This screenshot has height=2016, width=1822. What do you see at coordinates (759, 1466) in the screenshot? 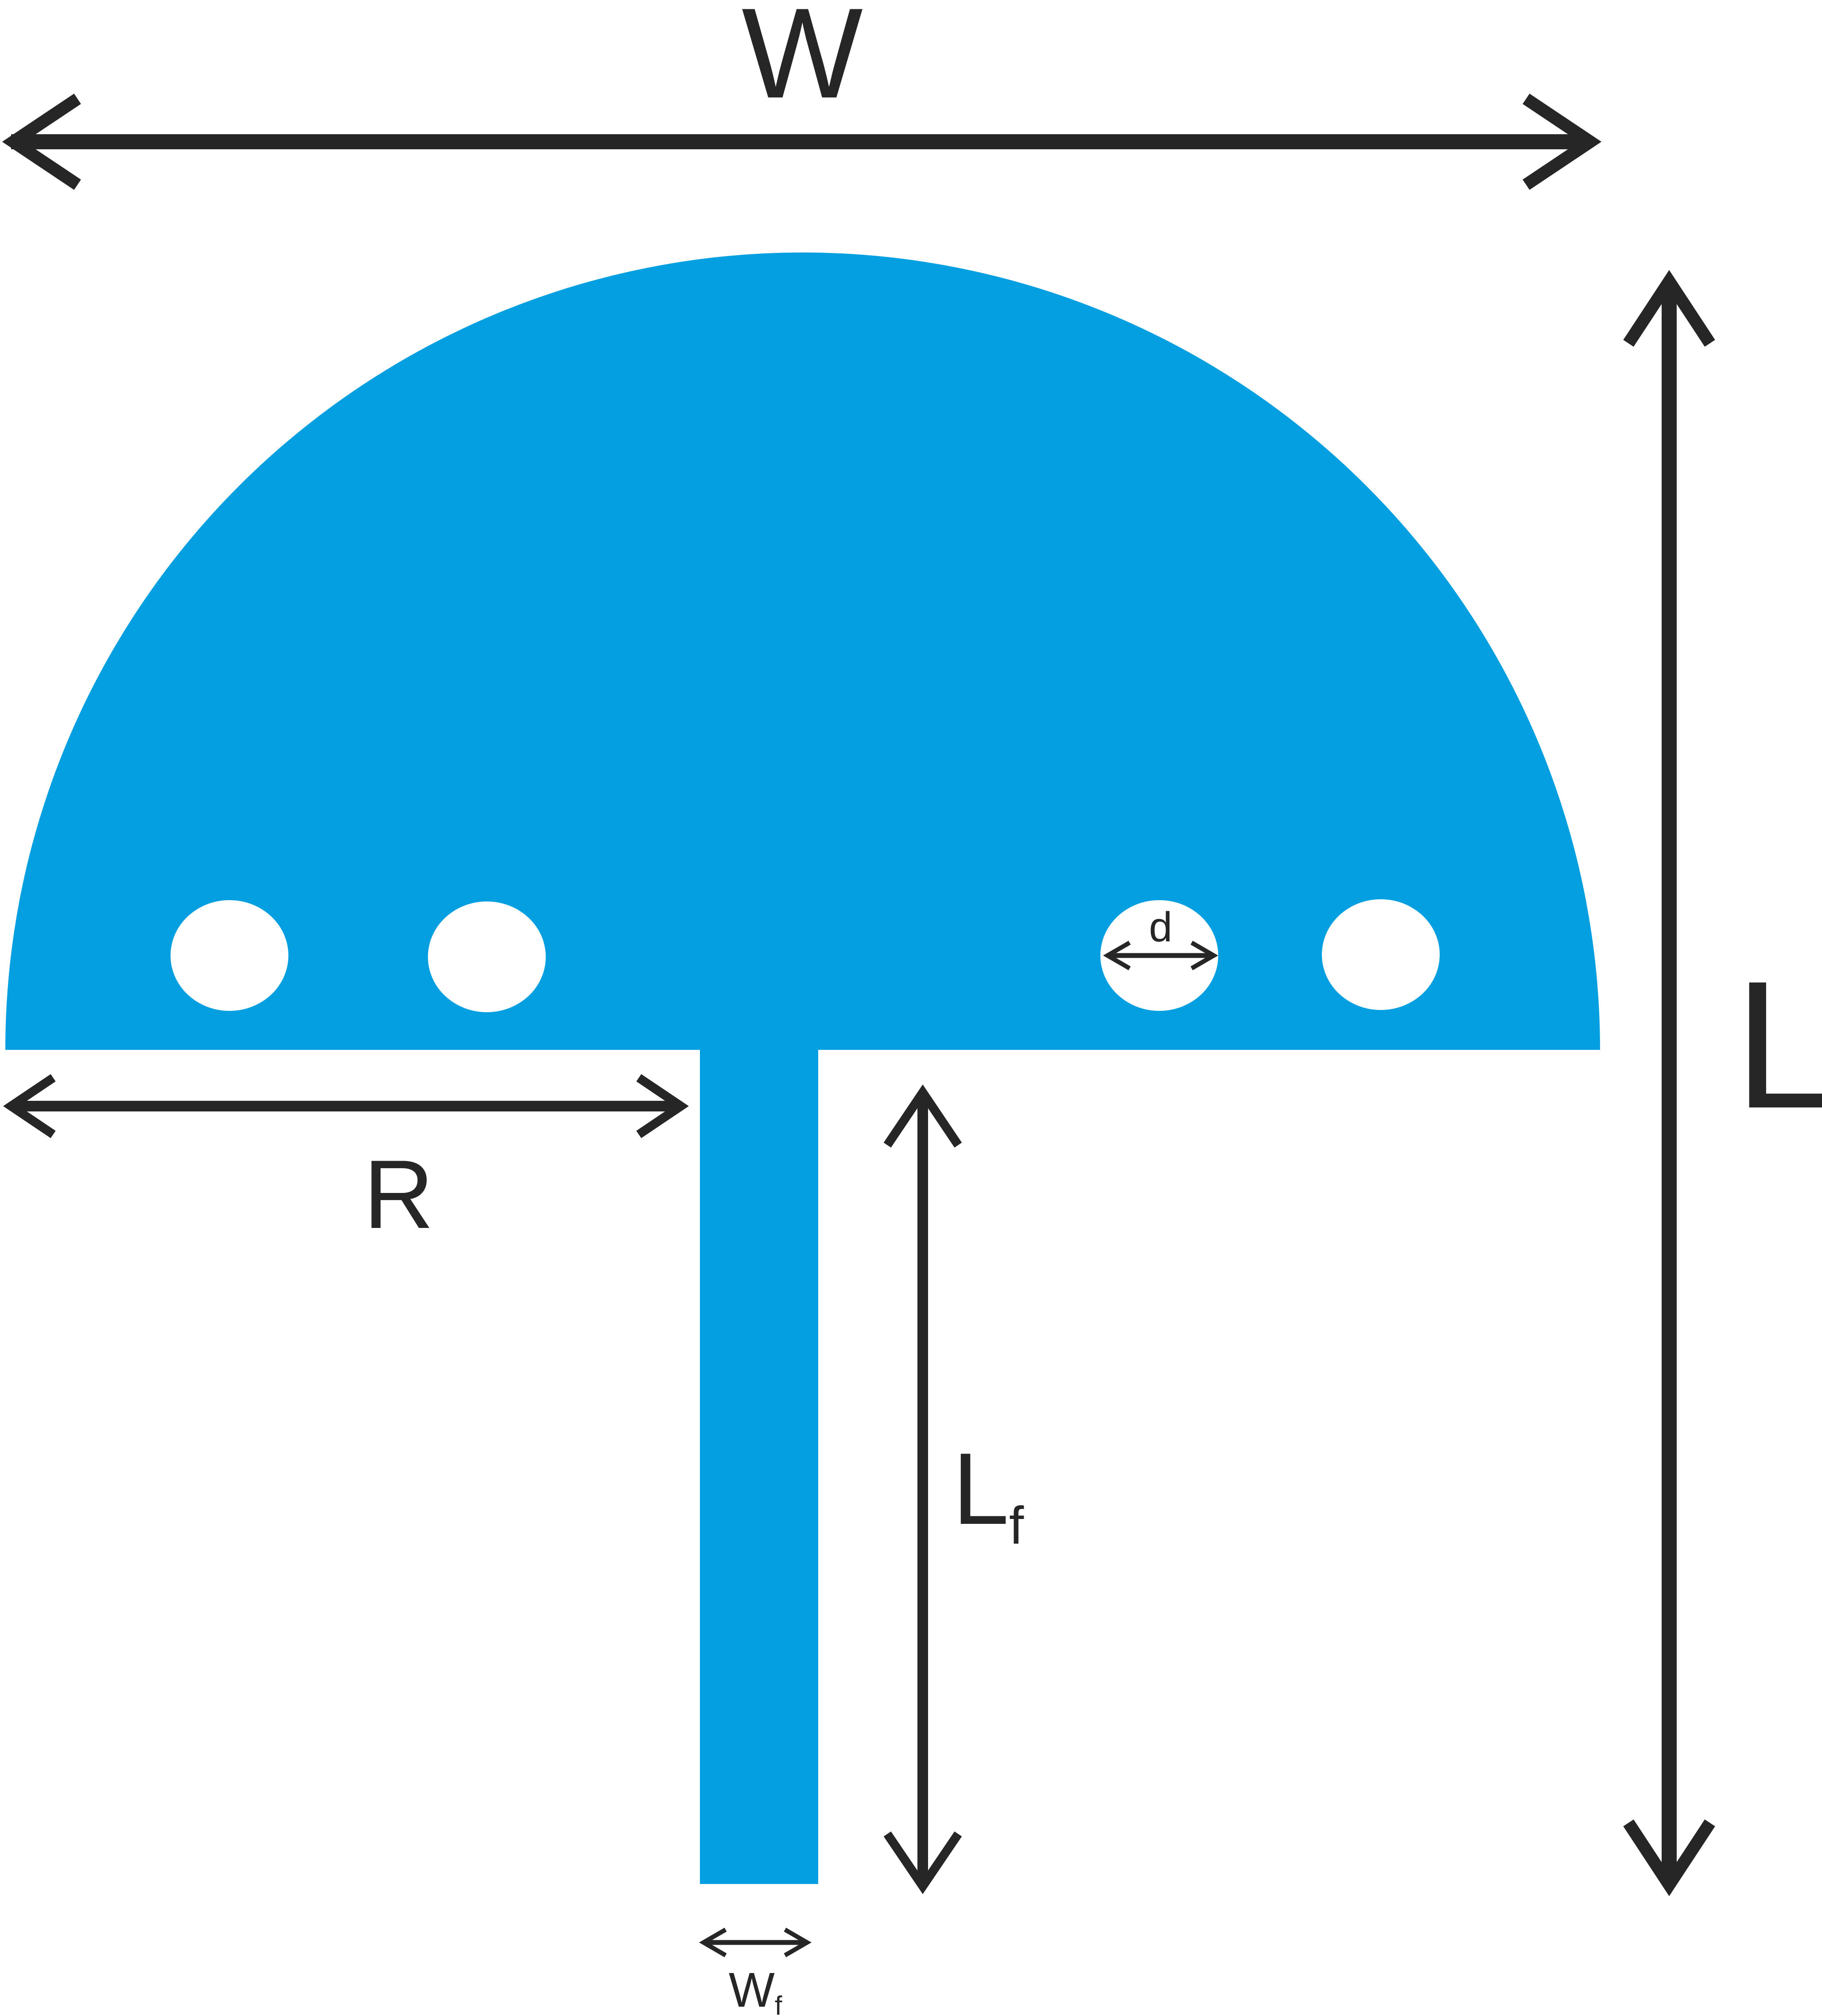
I see `feed-line` at bounding box center [759, 1466].